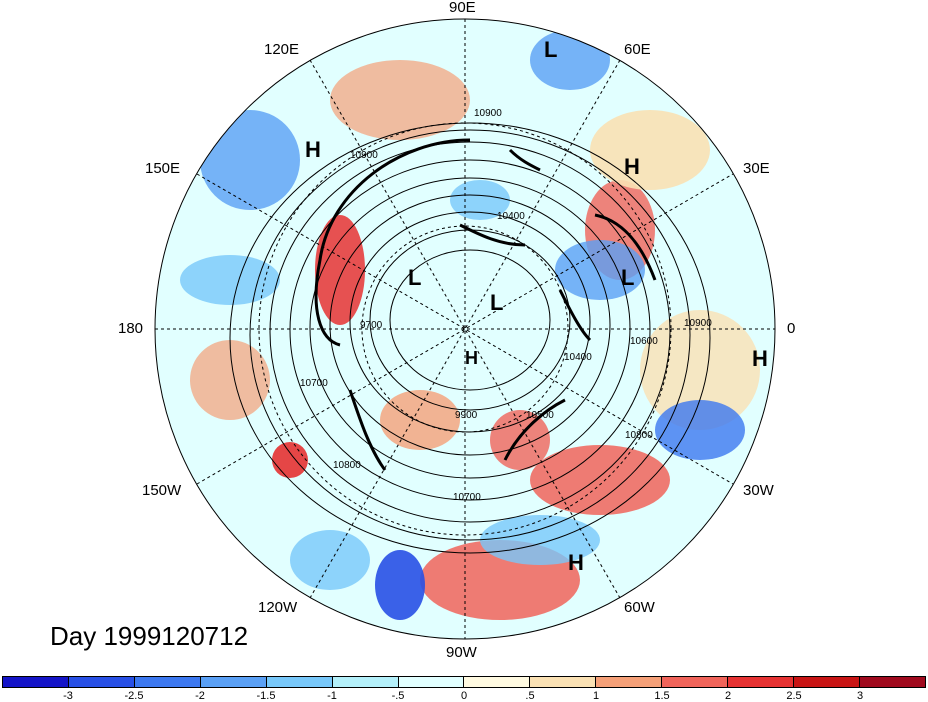 This screenshot has height=702, width=928. Describe the element at coordinates (497, 302) in the screenshot. I see `low-center-3: L` at that location.